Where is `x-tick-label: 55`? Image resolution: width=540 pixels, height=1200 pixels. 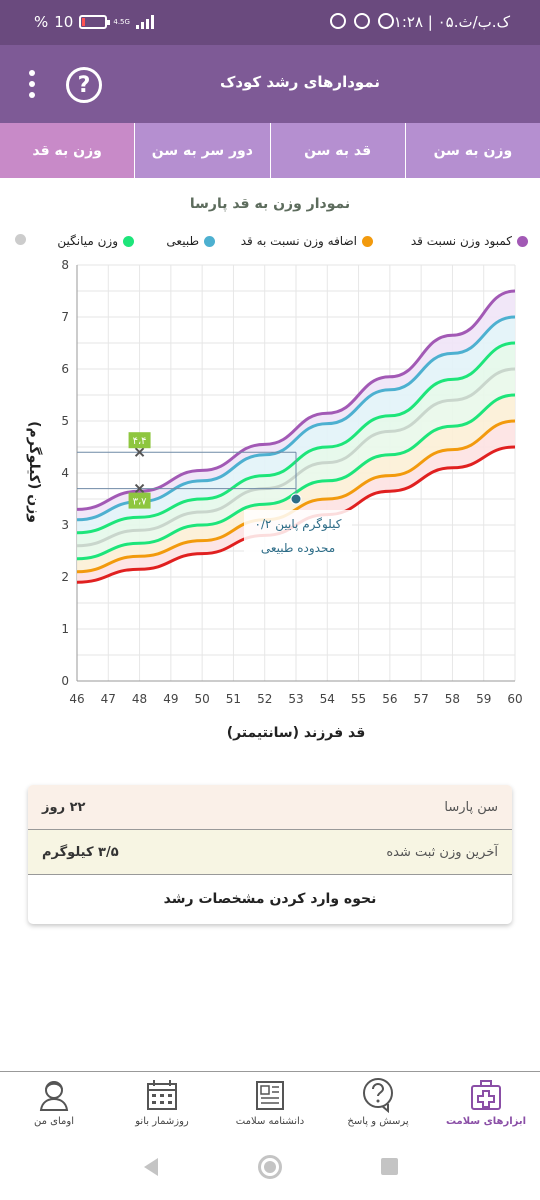
x-tick-label: 55 is located at coordinates (358, 699).